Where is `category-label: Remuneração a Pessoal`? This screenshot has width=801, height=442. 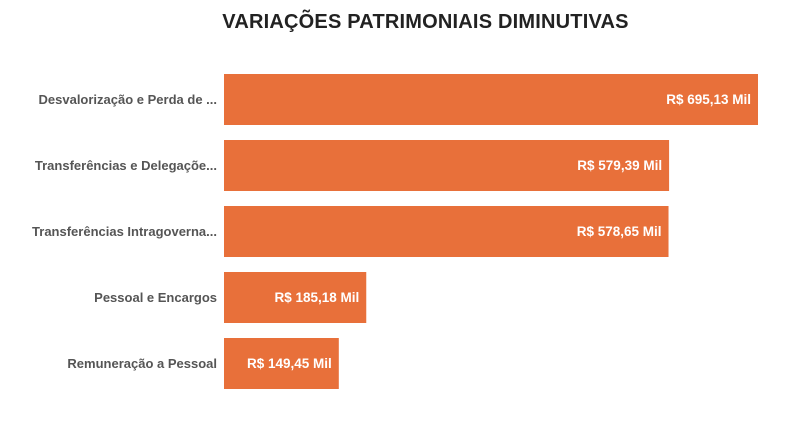
category-label: Remuneração a Pessoal is located at coordinates (142, 363).